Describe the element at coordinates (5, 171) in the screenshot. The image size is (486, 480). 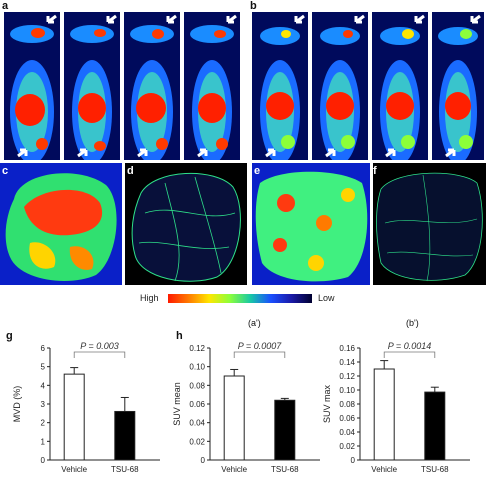
I see `panel-label-c: c` at that location.